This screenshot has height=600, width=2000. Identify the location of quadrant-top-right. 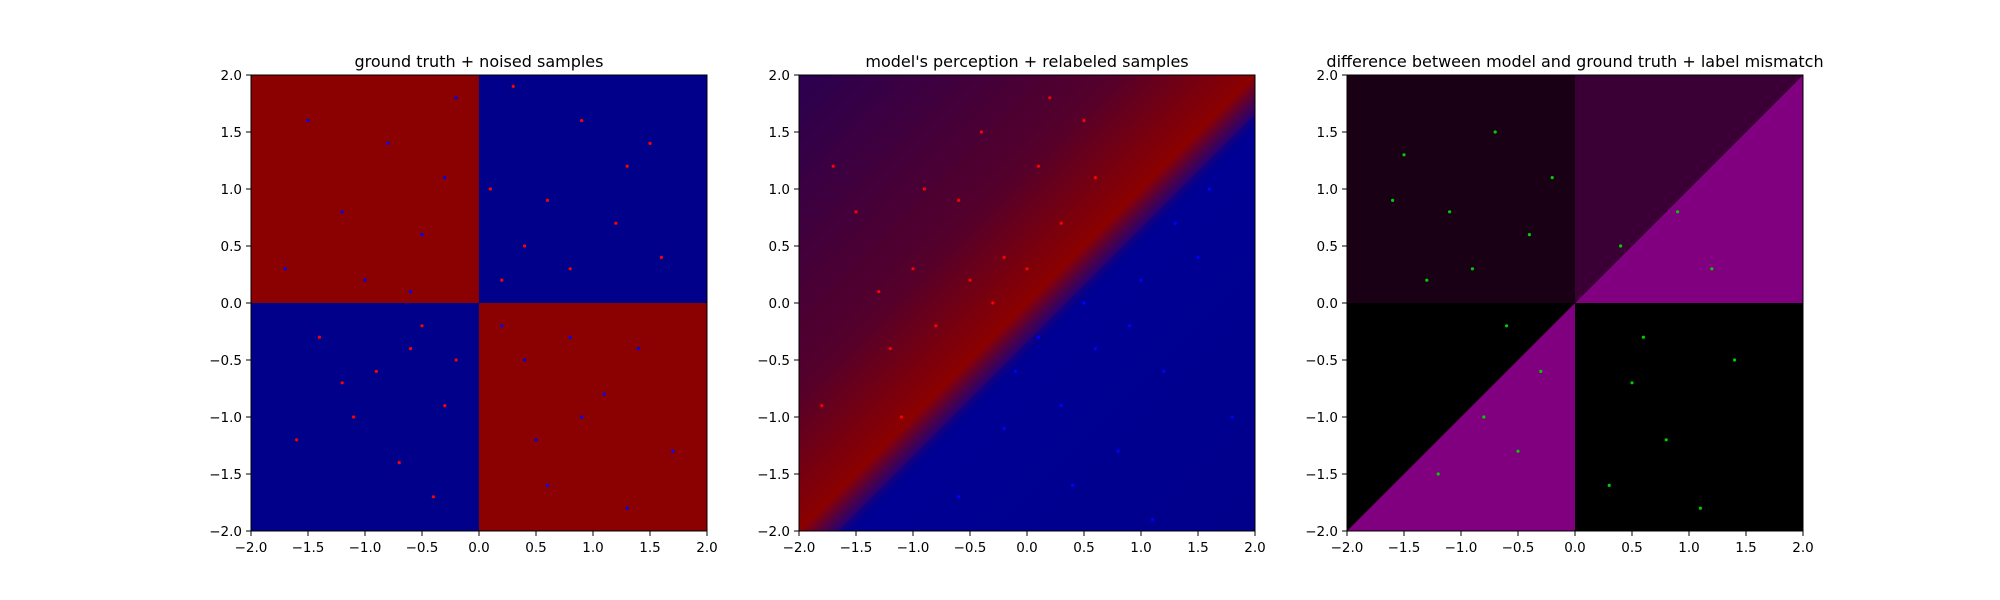
(593, 189).